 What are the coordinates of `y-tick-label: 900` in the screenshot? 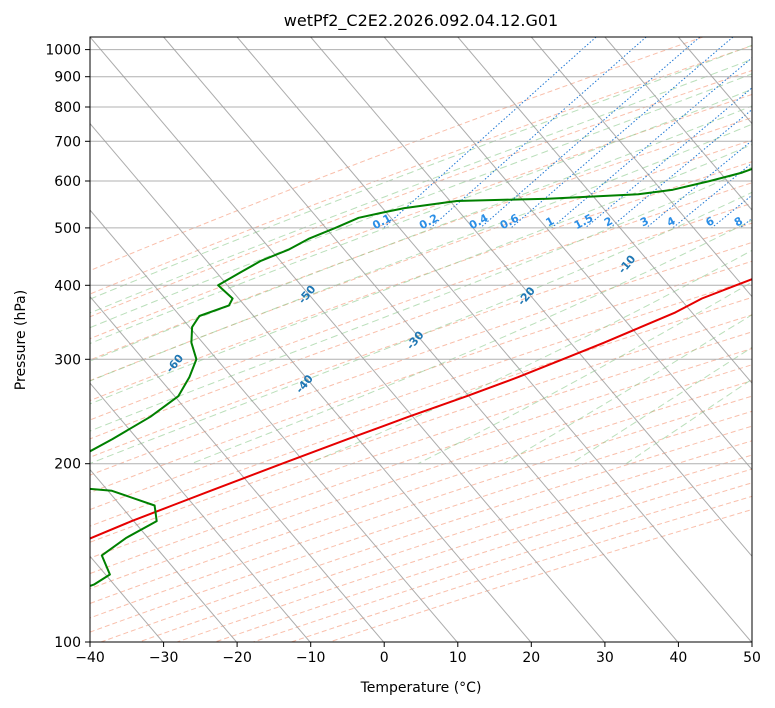 It's located at (67, 78).